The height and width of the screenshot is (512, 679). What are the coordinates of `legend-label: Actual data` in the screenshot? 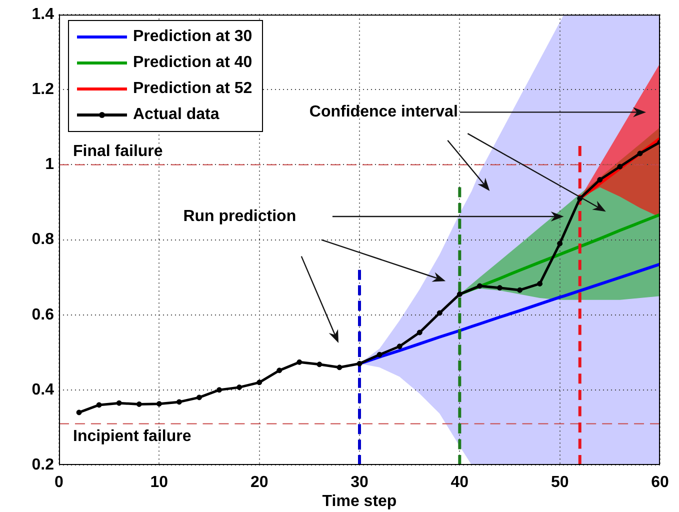 It's located at (176, 115).